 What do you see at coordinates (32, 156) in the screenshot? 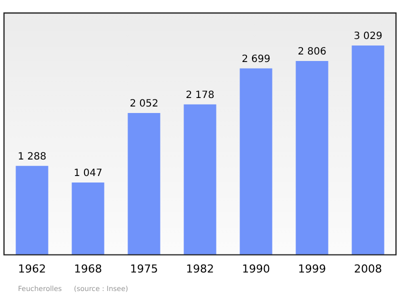
I see `data-label: 1 288` at bounding box center [32, 156].